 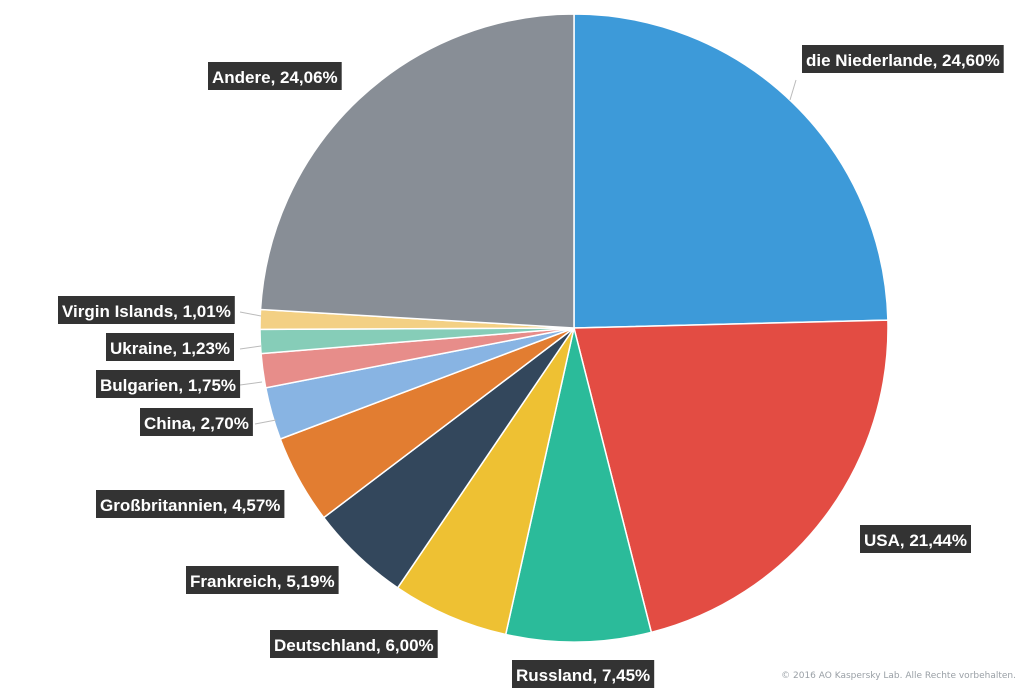 I want to click on slice-label-text-9: Ukraine, 1,23%, so click(x=170, y=348).